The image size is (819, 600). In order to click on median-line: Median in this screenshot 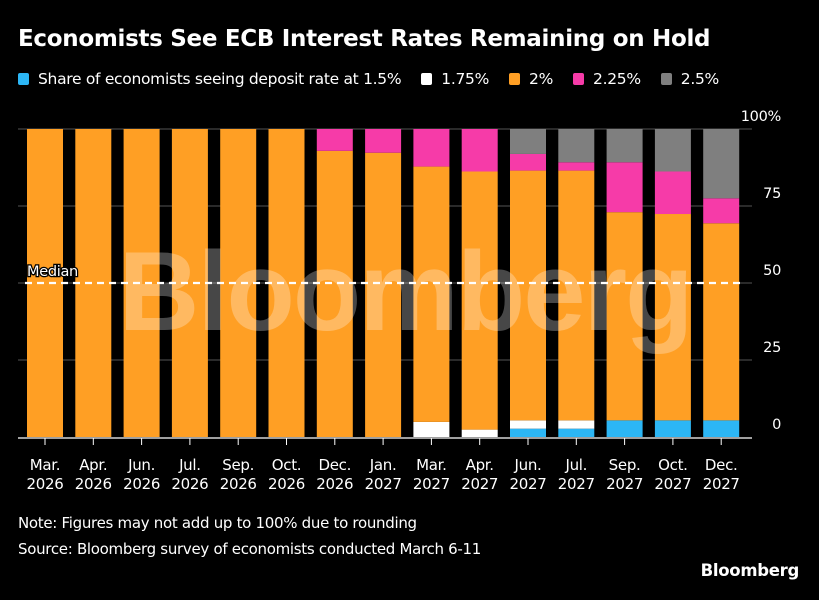, I will do `click(382, 274)`.